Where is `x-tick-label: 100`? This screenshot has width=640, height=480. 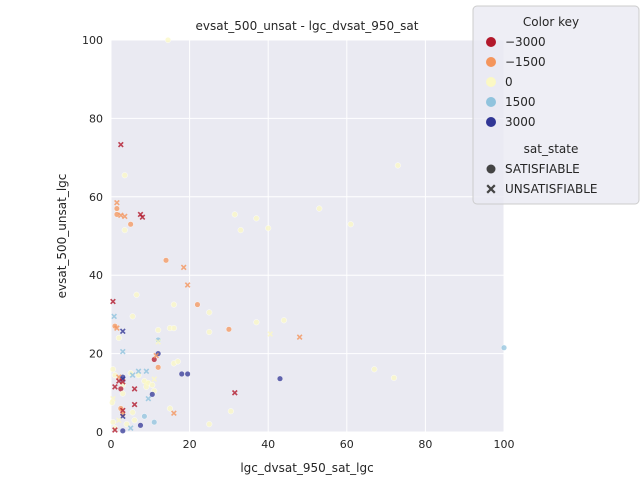 x-tick-label: 100 is located at coordinates (504, 444).